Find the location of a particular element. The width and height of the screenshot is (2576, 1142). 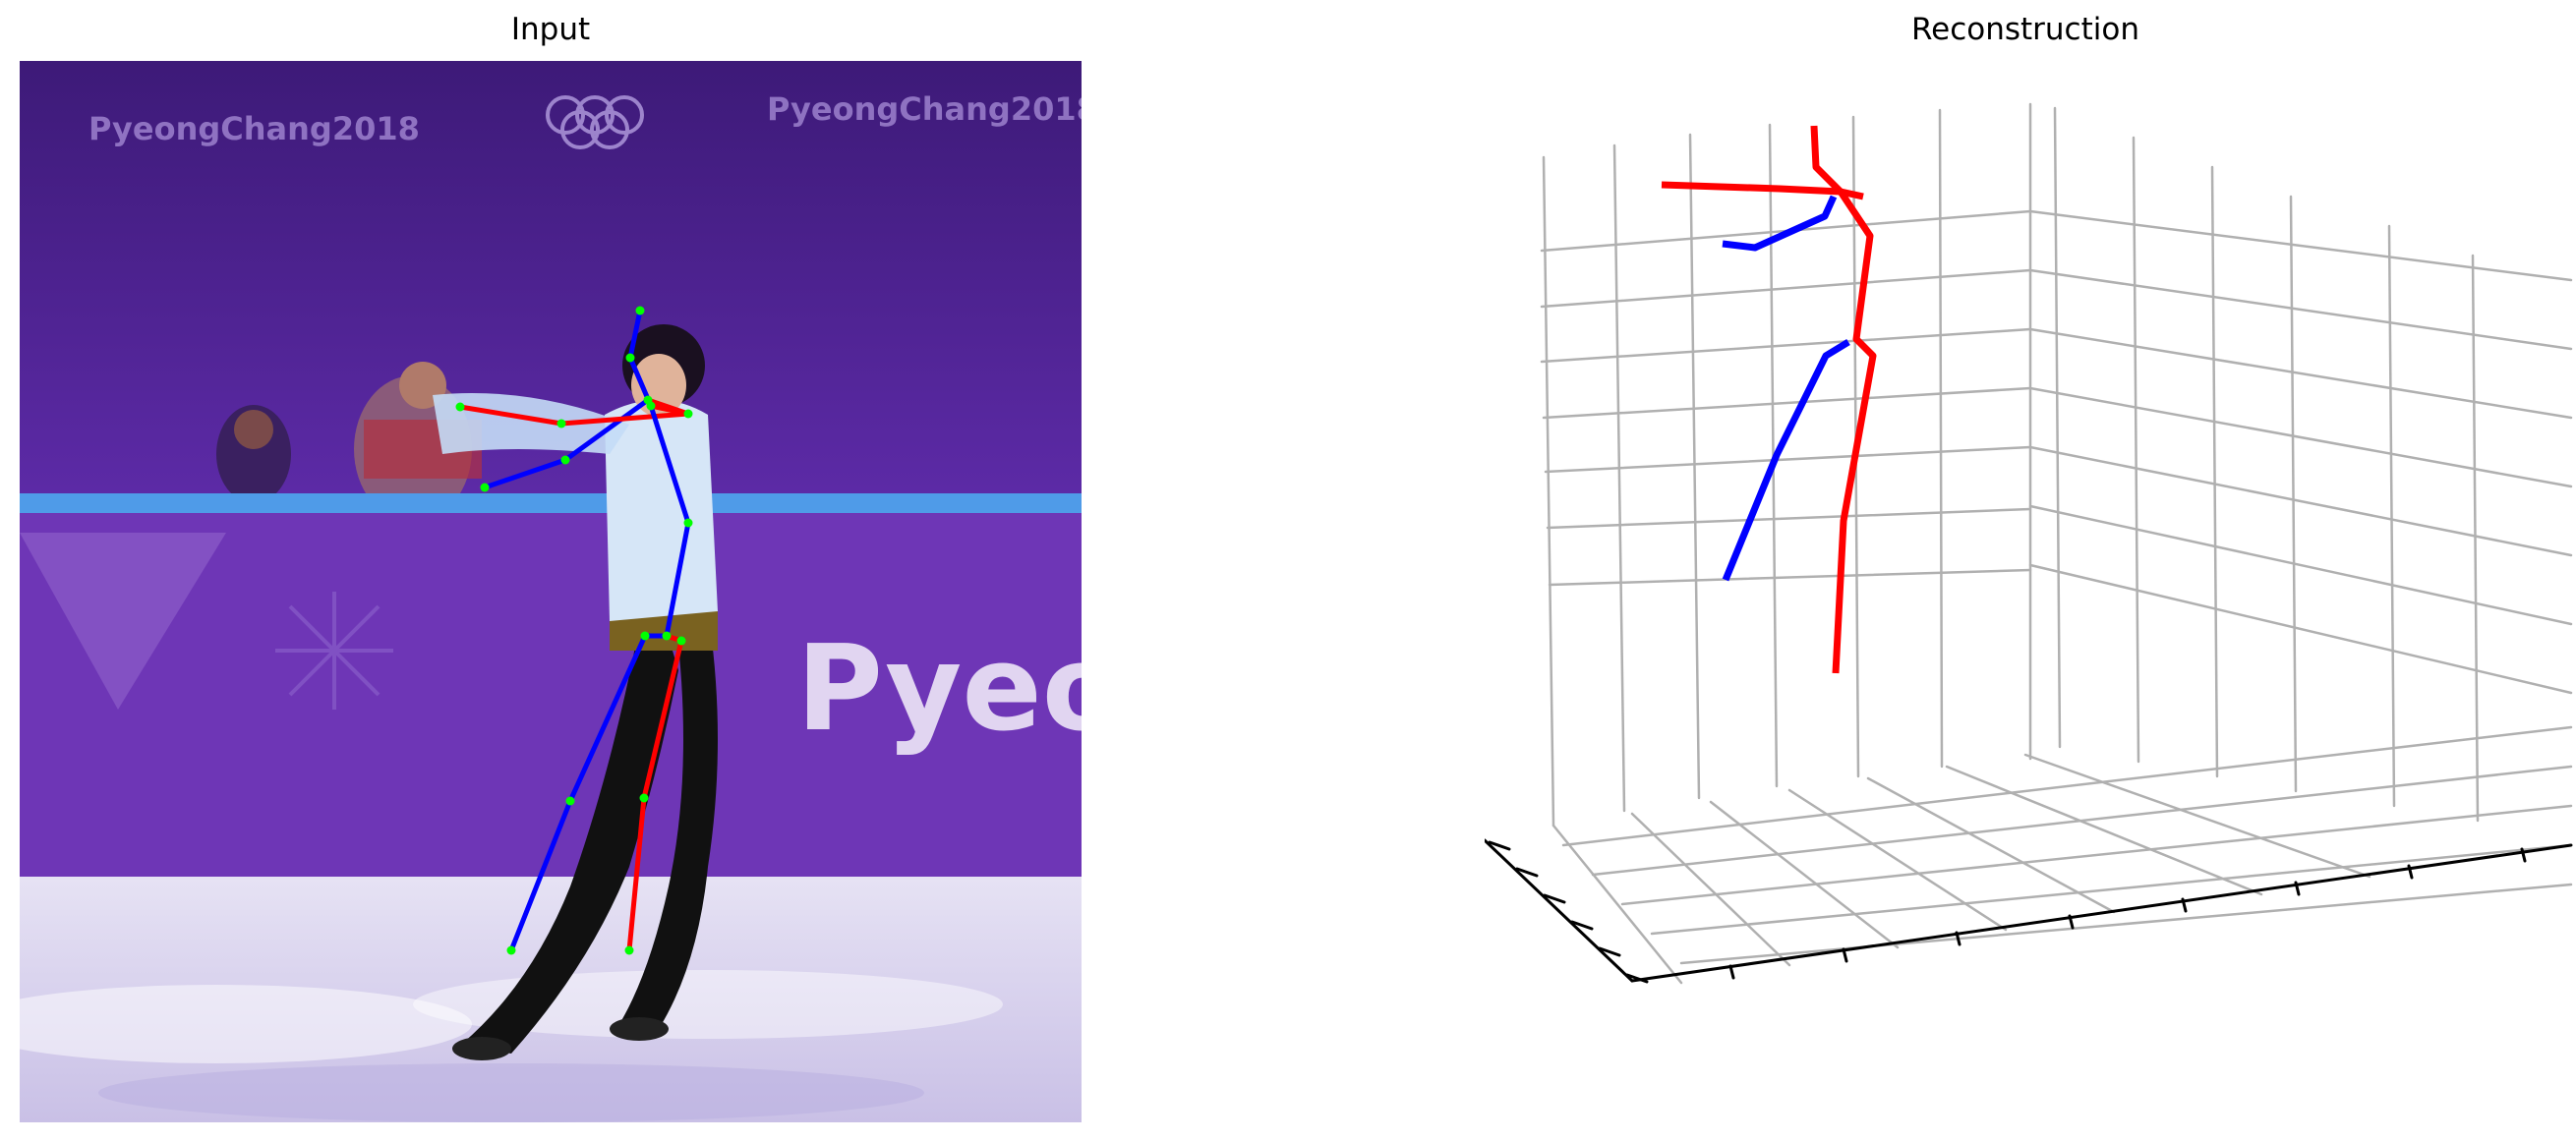

bone-relb-rwri is located at coordinates (510, 415).